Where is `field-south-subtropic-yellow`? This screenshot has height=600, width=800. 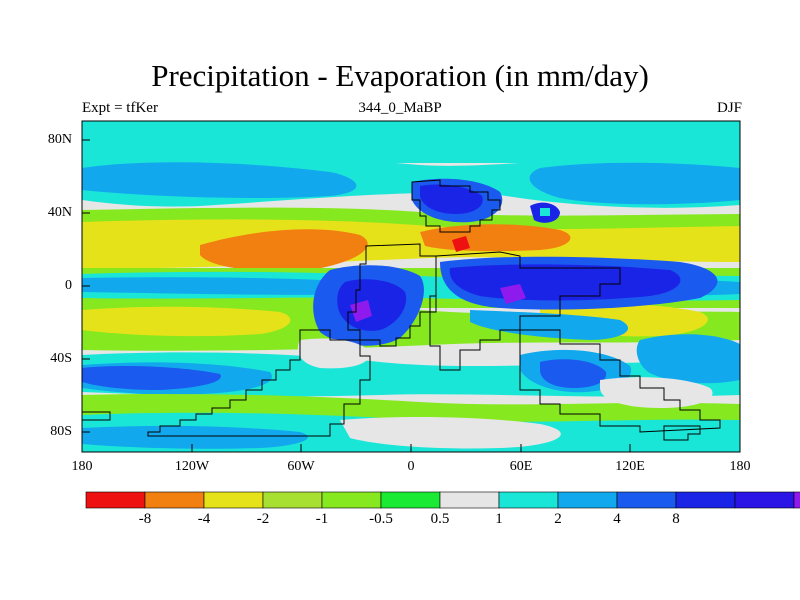
field-south-subtropic-yellow is located at coordinates (186, 321).